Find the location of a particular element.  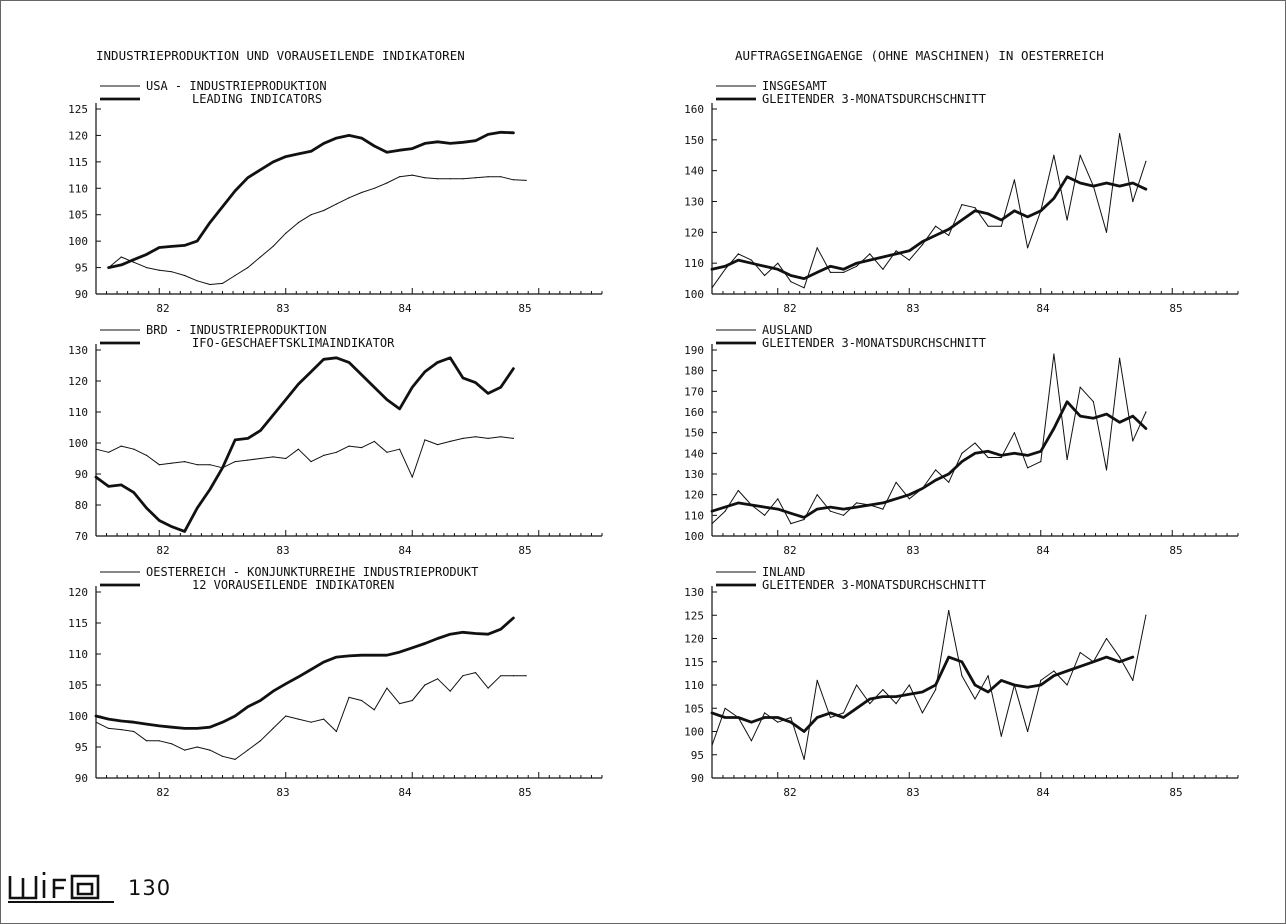

y-tick-label: 120 is located at coordinates (694, 232).